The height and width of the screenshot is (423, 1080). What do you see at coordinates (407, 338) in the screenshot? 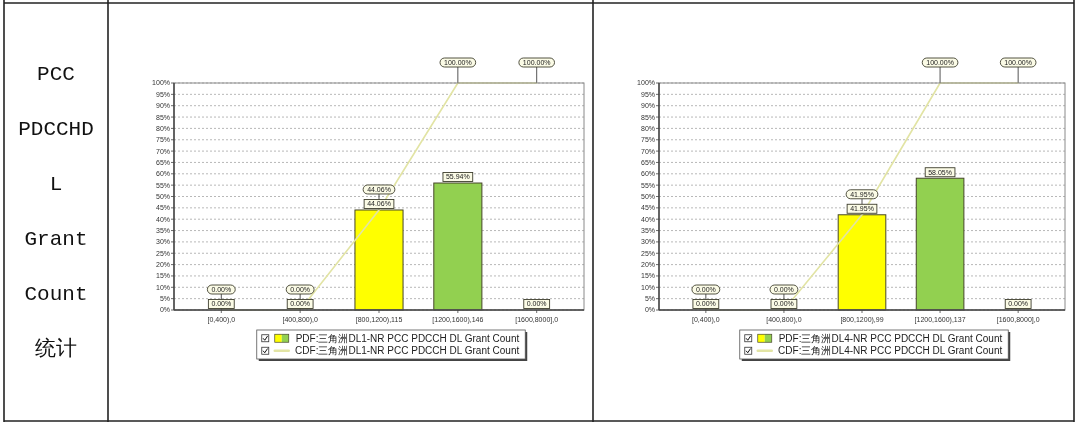
I see `legend-label: PDF:三角洲DL1-NR PCC PDCCH DL Grant Count` at bounding box center [407, 338].